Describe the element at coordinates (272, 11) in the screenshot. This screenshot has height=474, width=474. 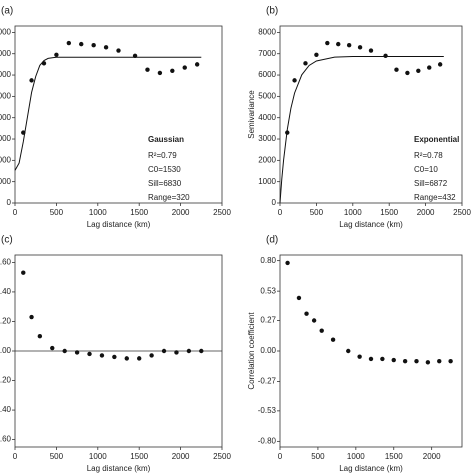
I see `panel-label: (b)` at that location.